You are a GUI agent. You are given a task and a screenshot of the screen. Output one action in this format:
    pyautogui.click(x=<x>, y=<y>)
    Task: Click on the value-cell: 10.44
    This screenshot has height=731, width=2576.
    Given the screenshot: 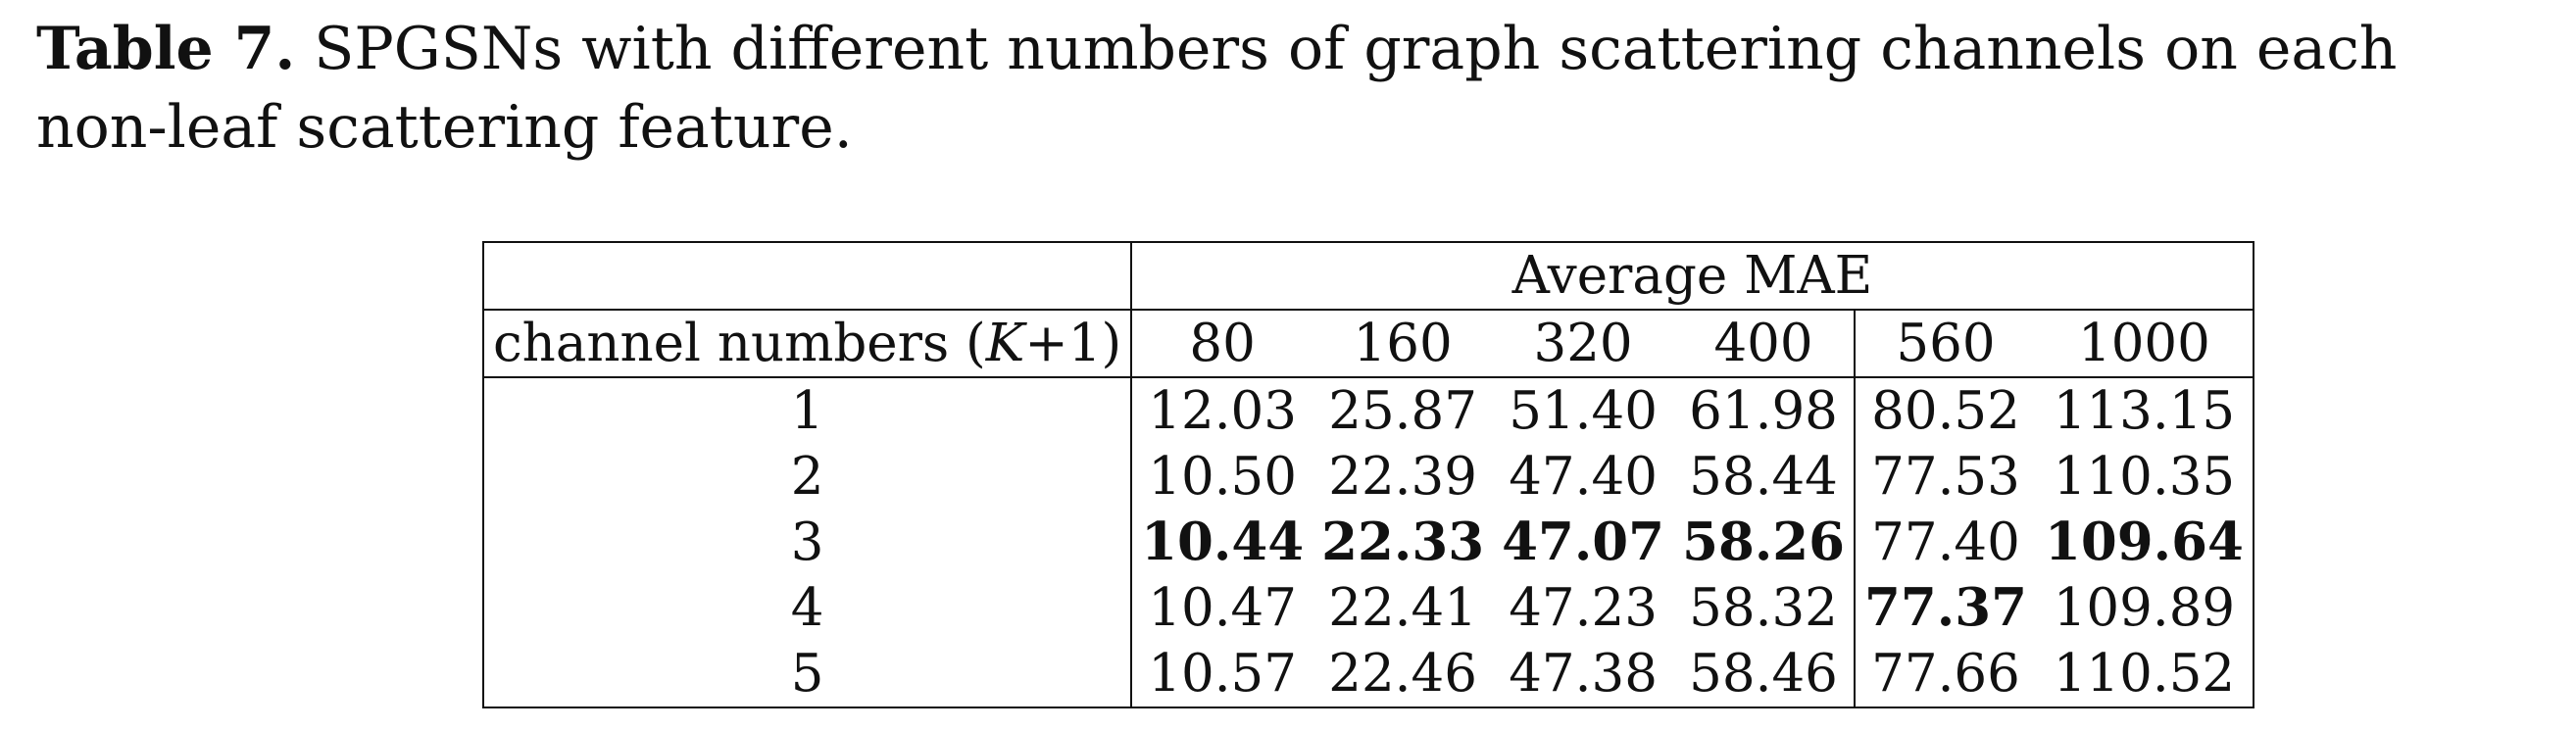 What is the action you would take?
    pyautogui.click(x=1223, y=542)
    